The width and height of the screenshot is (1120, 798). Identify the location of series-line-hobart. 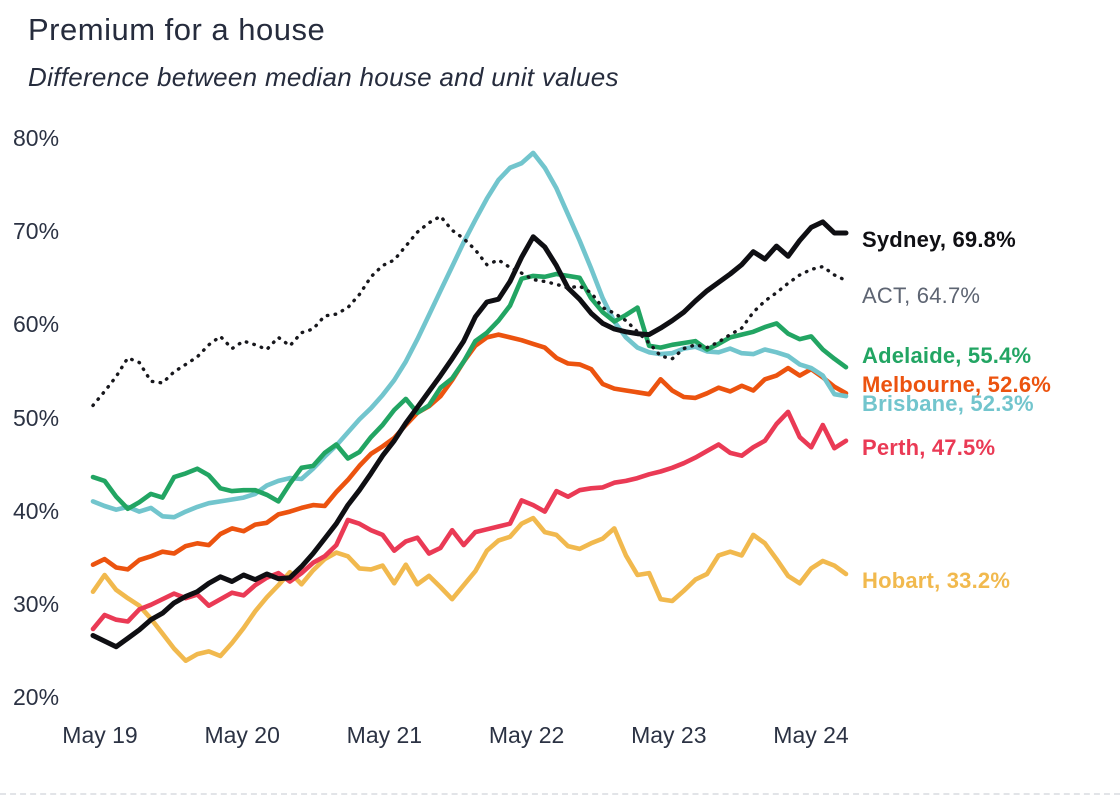
(469, 589).